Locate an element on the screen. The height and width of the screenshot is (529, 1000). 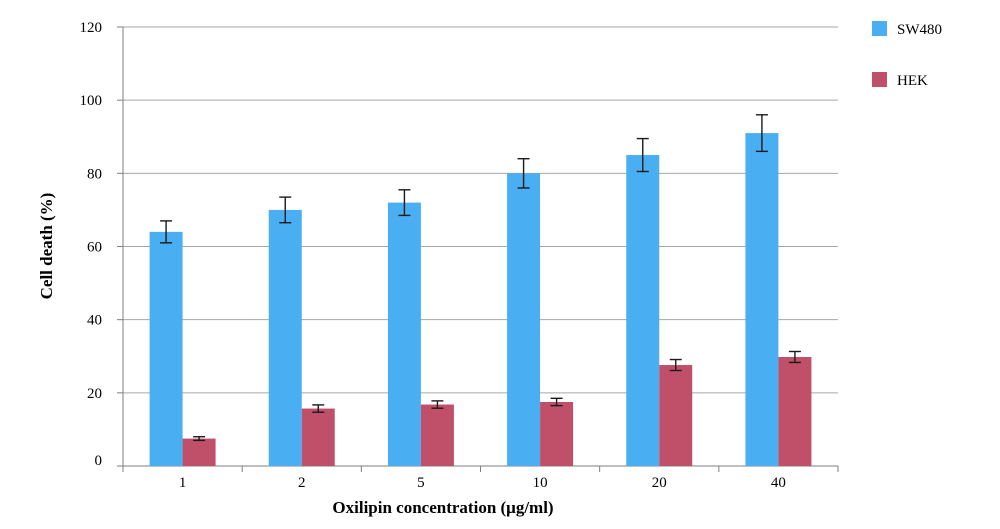
legend: SW480 HEK is located at coordinates (907, 55).